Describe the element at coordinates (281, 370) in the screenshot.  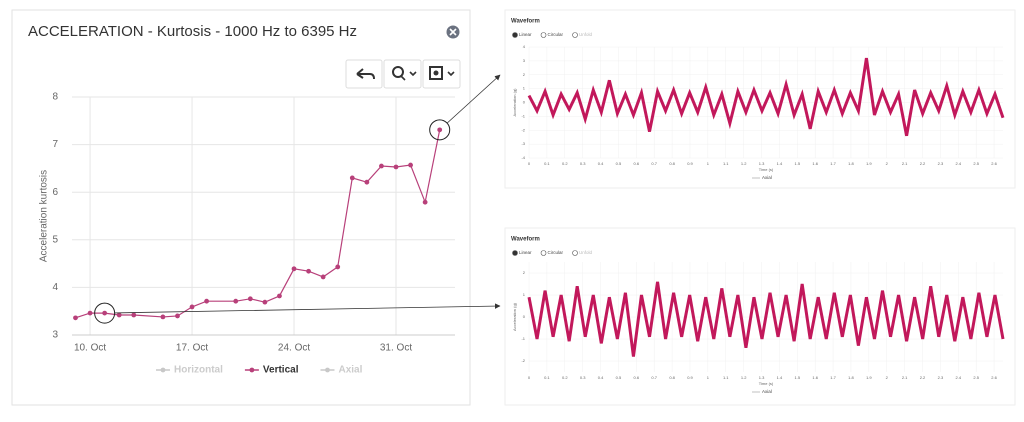
I see `legend-label: Vertical` at that location.